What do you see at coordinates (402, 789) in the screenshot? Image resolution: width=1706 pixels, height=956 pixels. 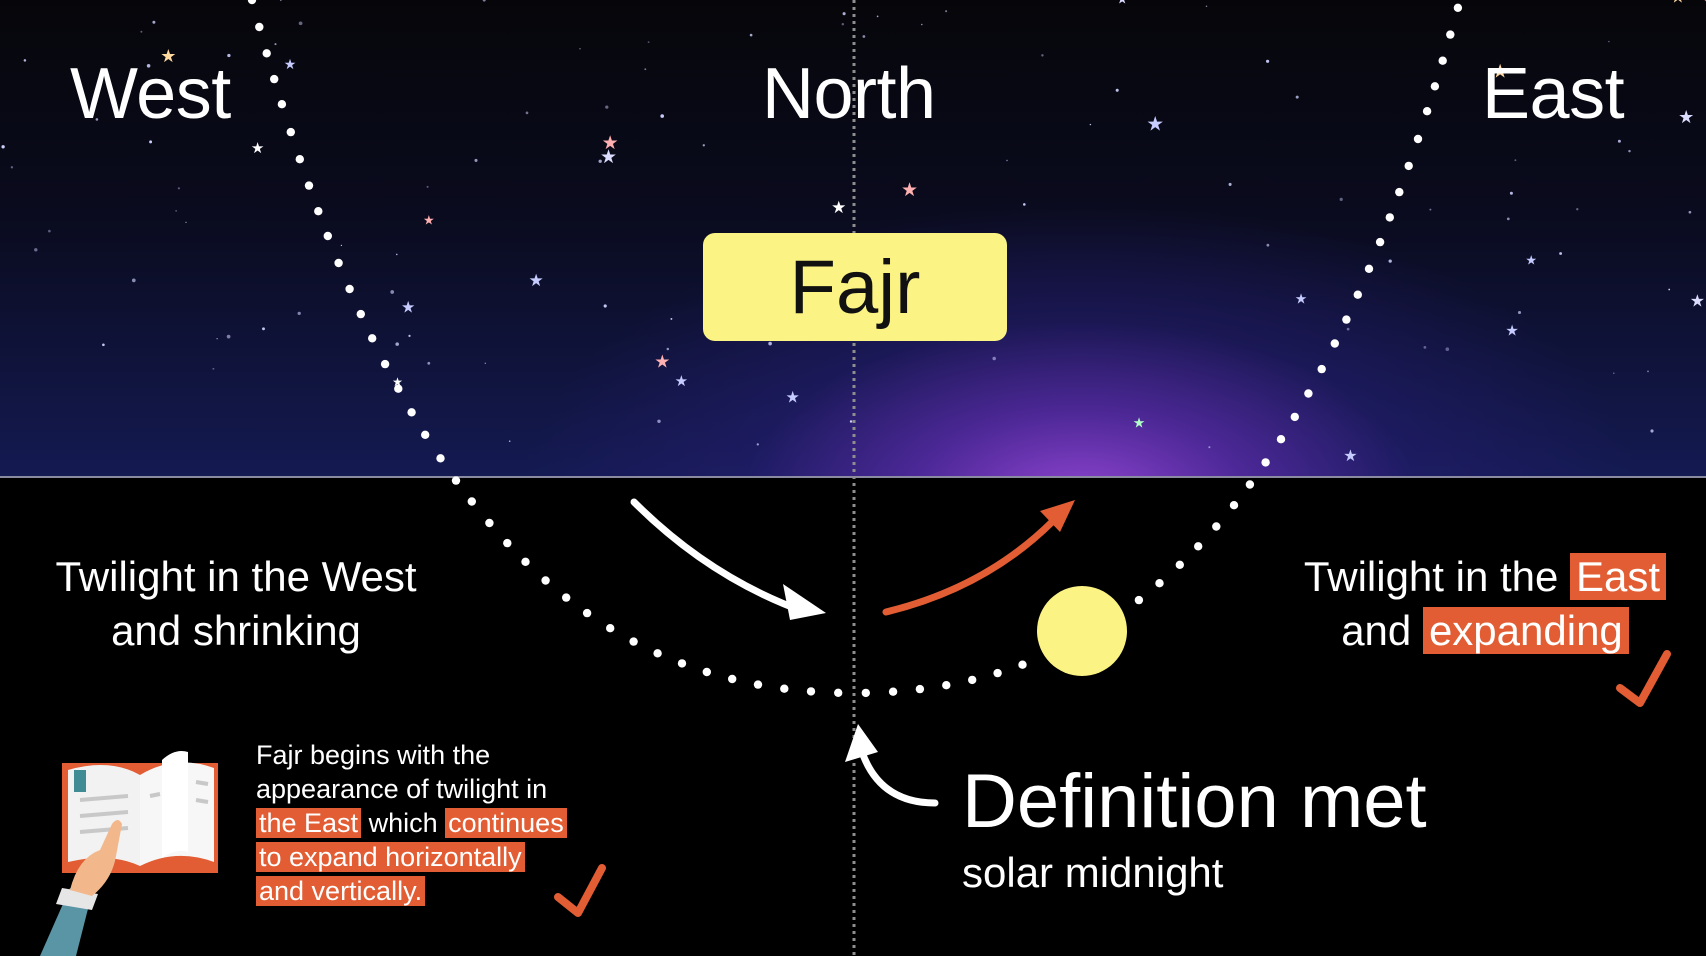 I see `book-note-line2: appearance of twilight in` at bounding box center [402, 789].